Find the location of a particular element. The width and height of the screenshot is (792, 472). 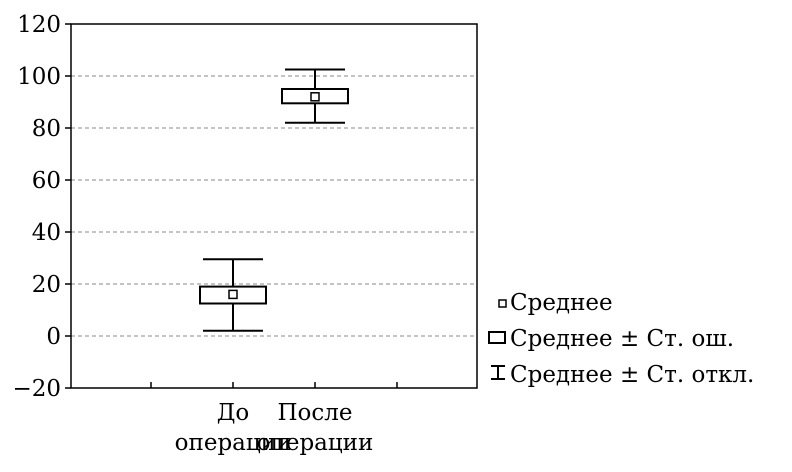

y-axis: −20 0 20 40 60 80 100 120 is located at coordinates (41, 207).